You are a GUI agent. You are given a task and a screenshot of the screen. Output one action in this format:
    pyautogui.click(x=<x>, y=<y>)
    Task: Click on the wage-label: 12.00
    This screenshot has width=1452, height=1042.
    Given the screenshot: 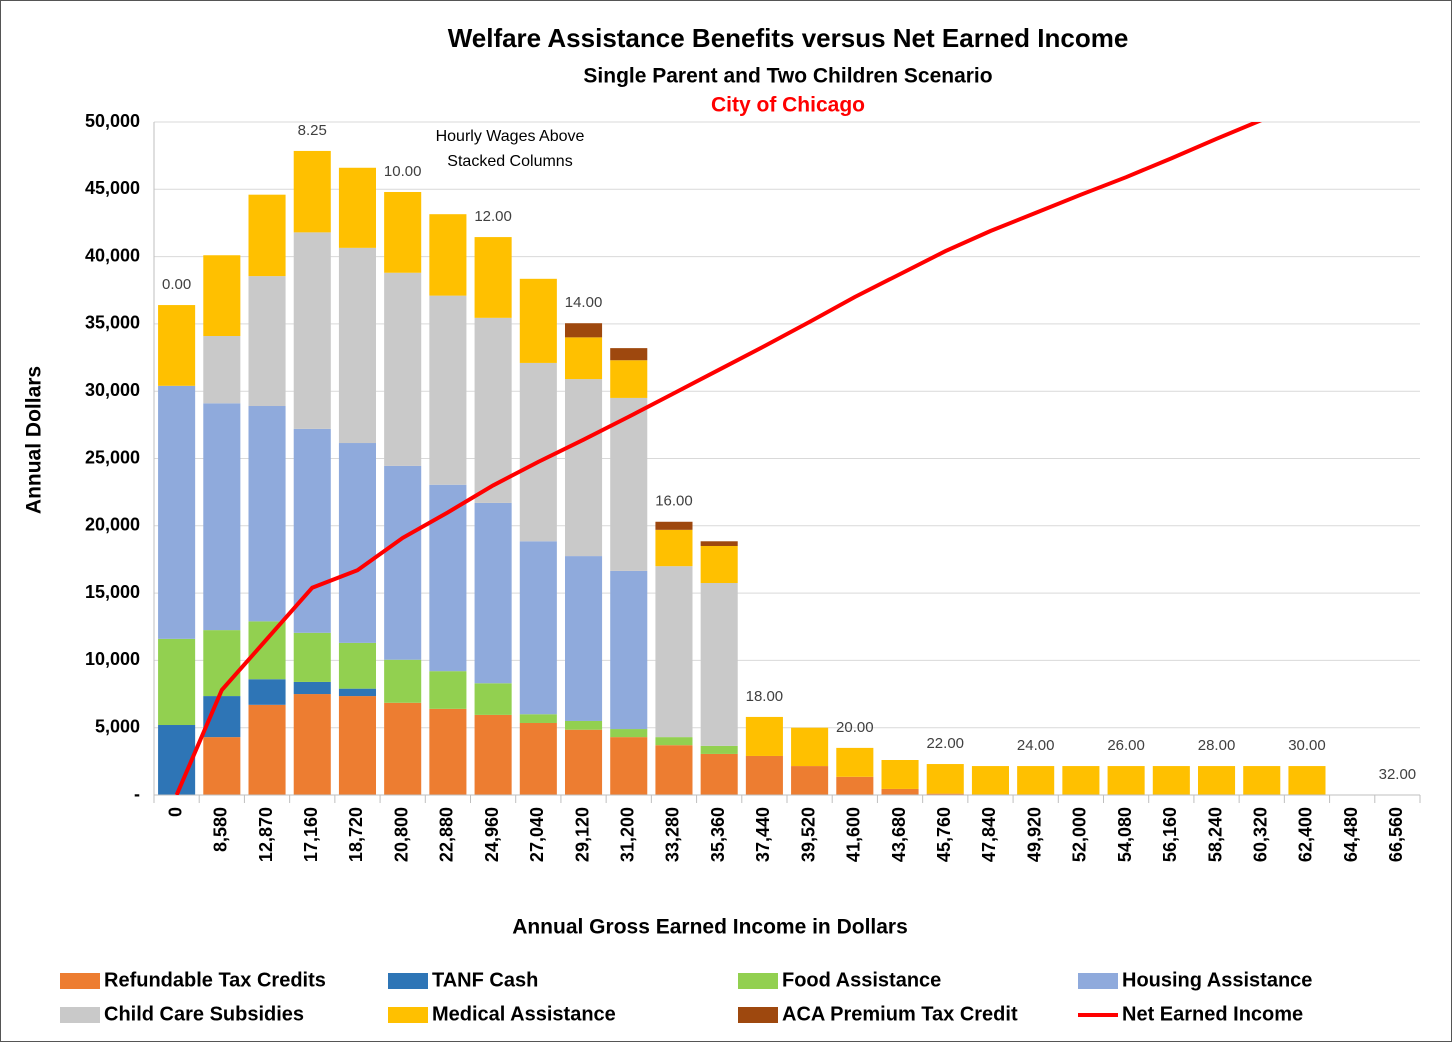 What is the action you would take?
    pyautogui.click(x=493, y=216)
    